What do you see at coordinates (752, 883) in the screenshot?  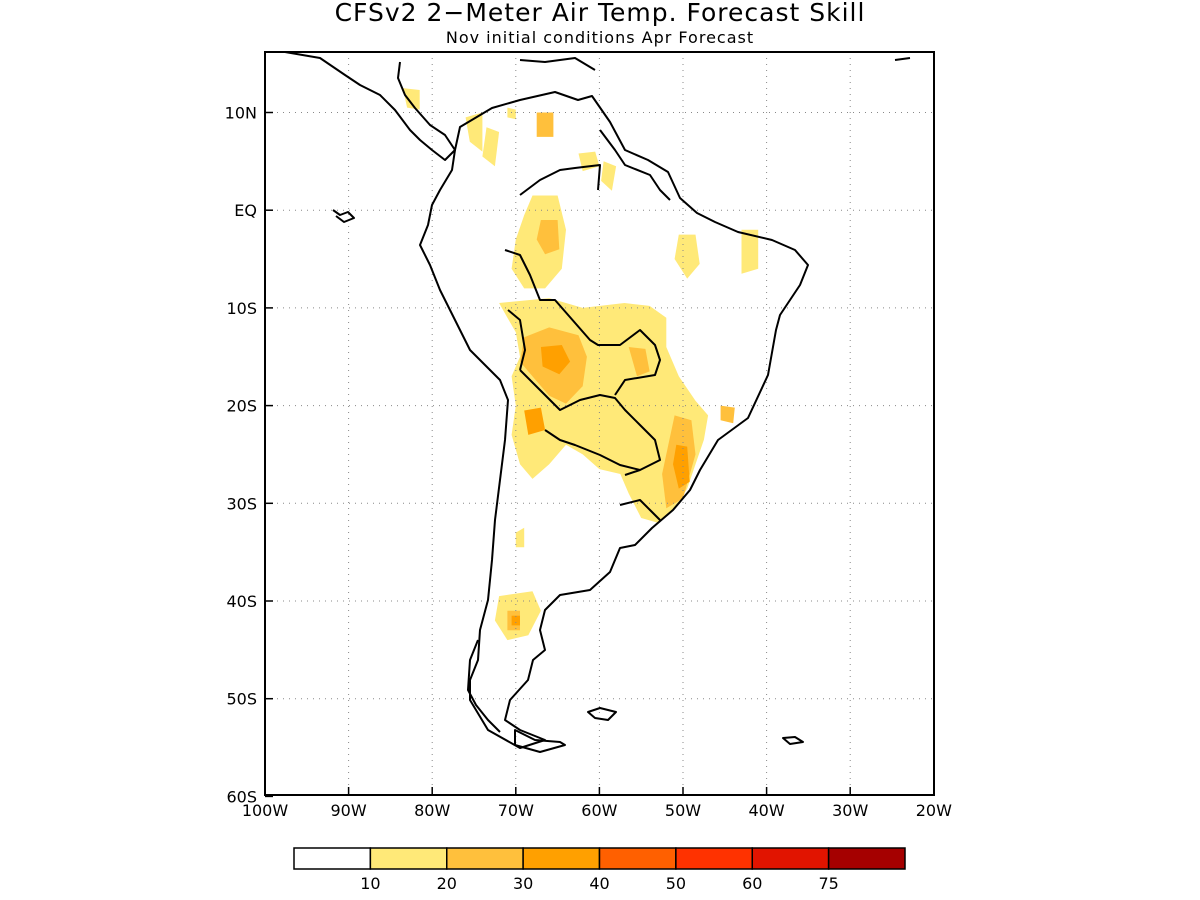 I see `colorbar-label: 60` at bounding box center [752, 883].